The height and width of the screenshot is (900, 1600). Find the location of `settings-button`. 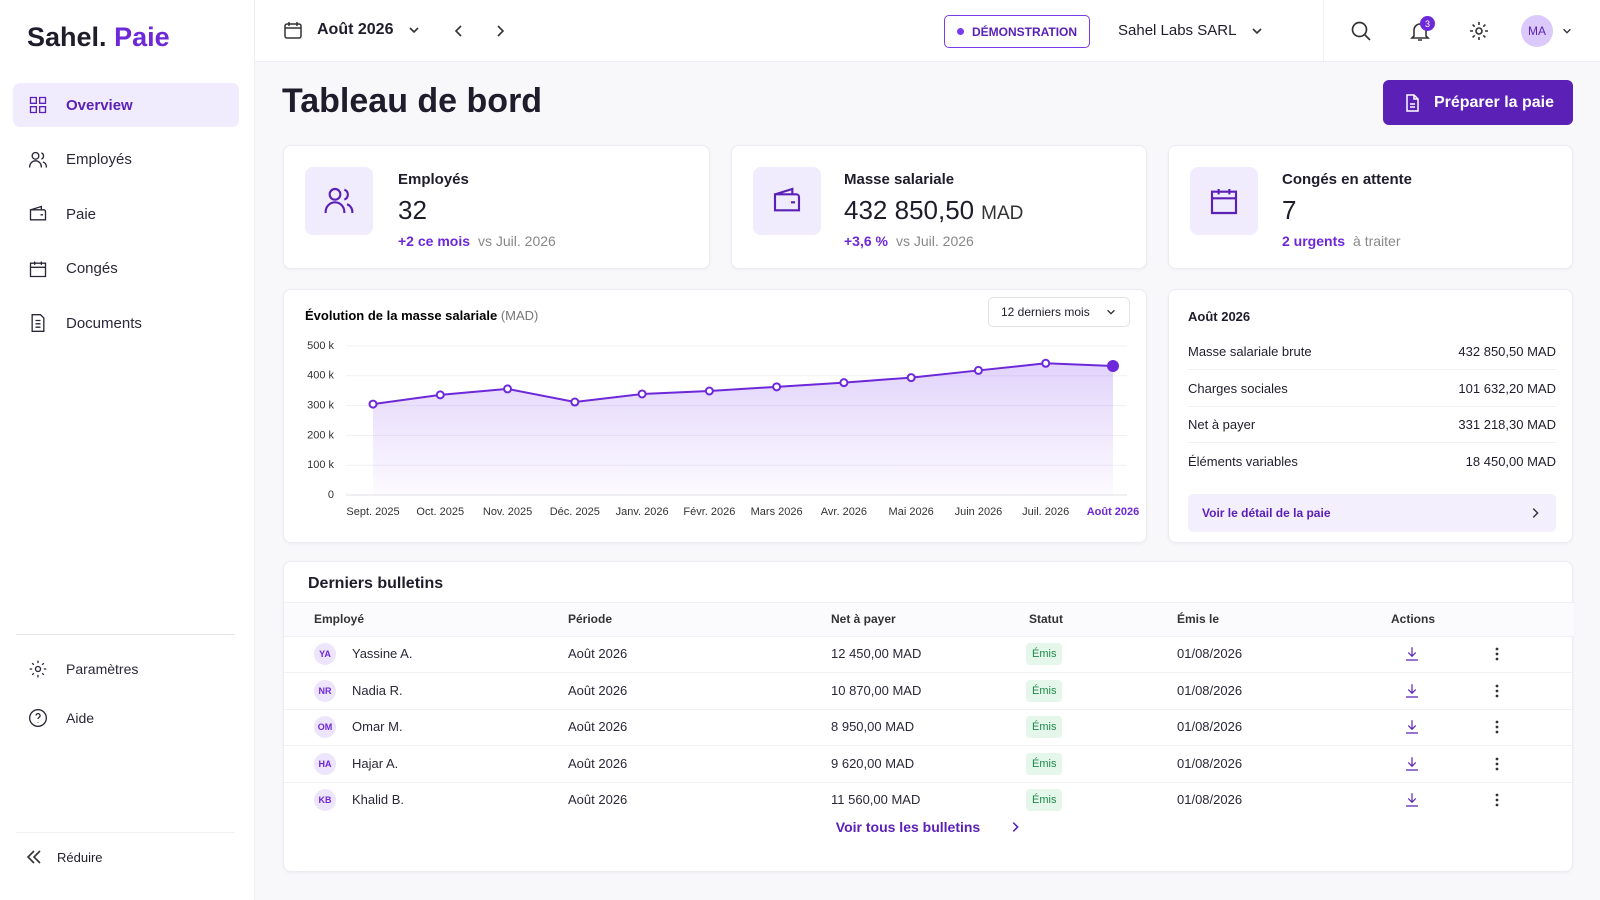

settings-button is located at coordinates (1479, 31).